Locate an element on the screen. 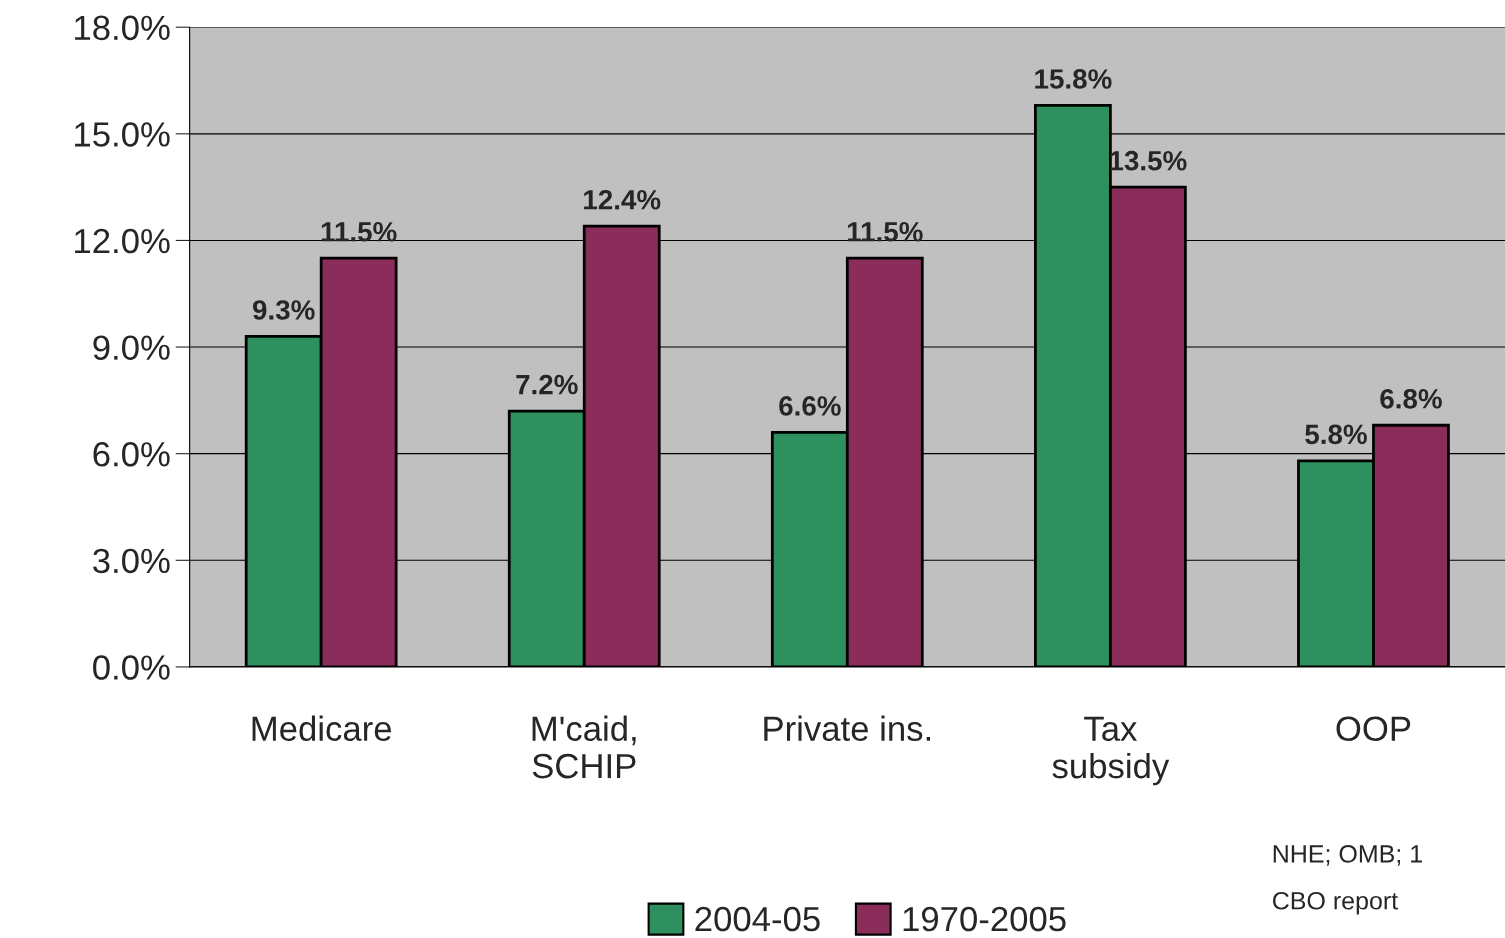 Image resolution: width=1505 pixels, height=938 pixels. legend-label: 1970-2005 is located at coordinates (984, 919).